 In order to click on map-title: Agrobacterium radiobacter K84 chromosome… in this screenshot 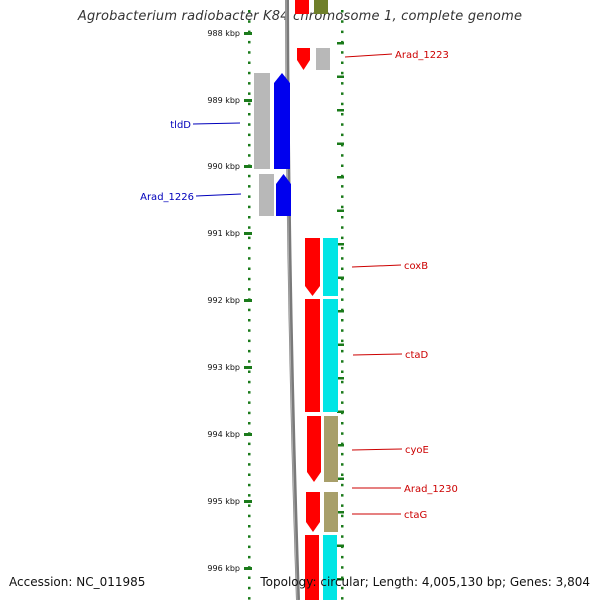, I will do `click(300, 16)`.